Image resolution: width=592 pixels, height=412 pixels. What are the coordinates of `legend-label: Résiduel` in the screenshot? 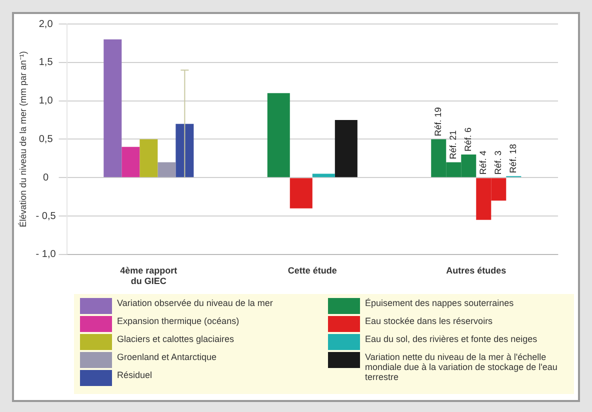 It's located at (134, 375).